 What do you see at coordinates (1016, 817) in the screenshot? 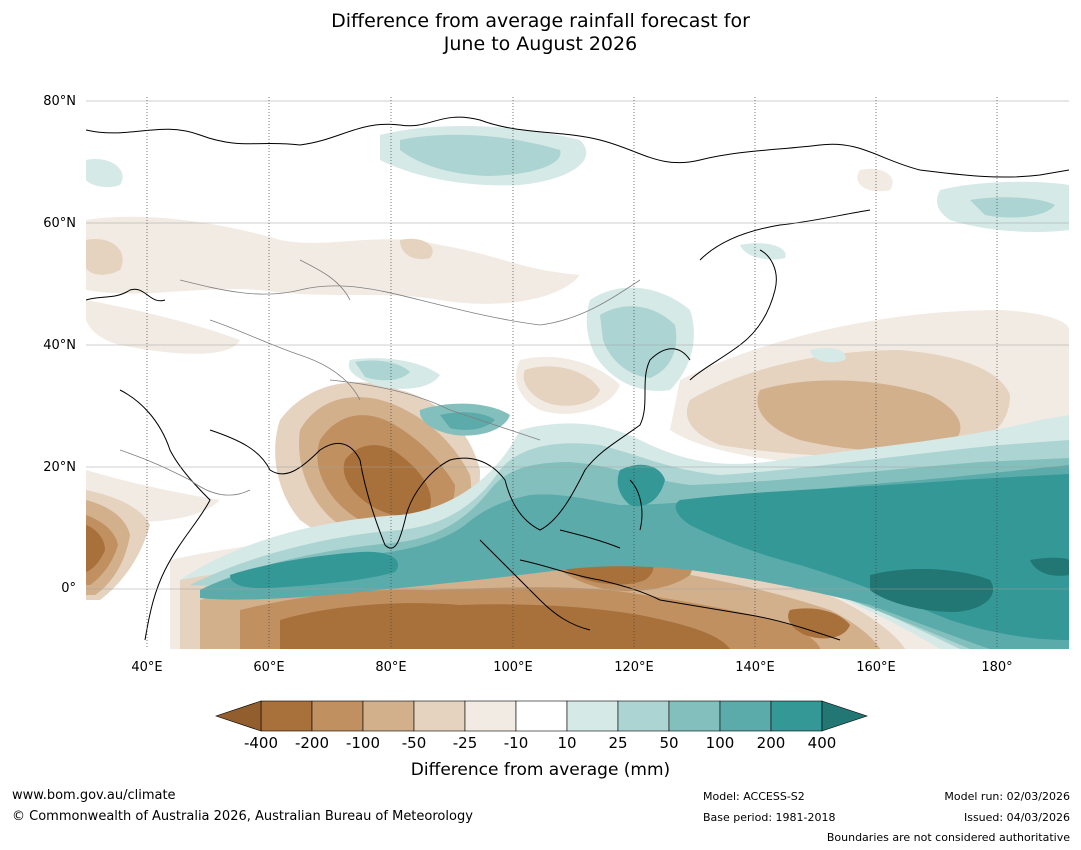
I see `footer-issued: Issued: 04/03/2026` at bounding box center [1016, 817].